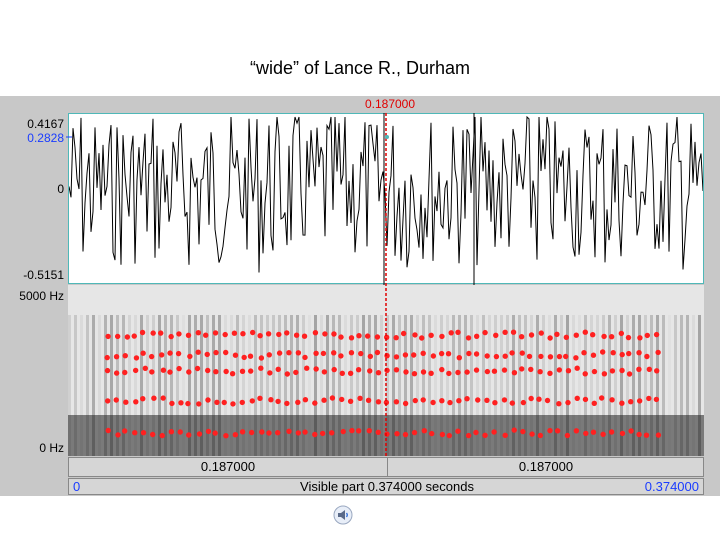 This screenshot has height=540, width=720. Describe the element at coordinates (228, 467) in the screenshot. I see `selection-left-segment: 0.187000` at that location.